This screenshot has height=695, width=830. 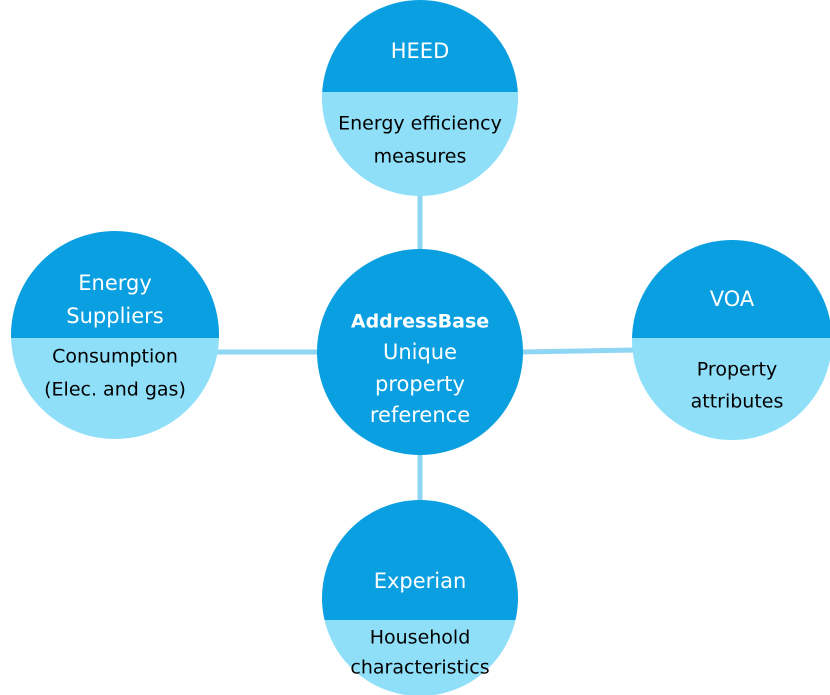 What do you see at coordinates (420, 124) in the screenshot?
I see `node-text: Energy efficiency` at bounding box center [420, 124].